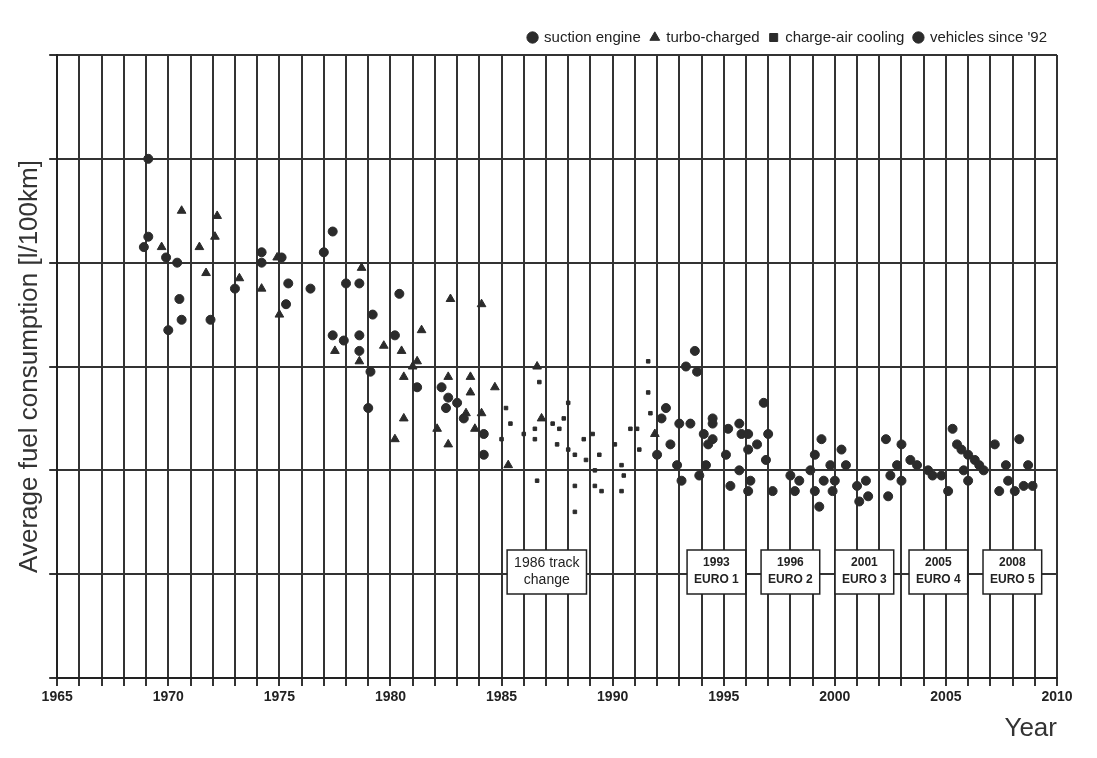 This screenshot has width=1097, height=758. Describe the element at coordinates (939, 571) in the screenshot. I see `annotation: 2005 EURO 4` at that location.